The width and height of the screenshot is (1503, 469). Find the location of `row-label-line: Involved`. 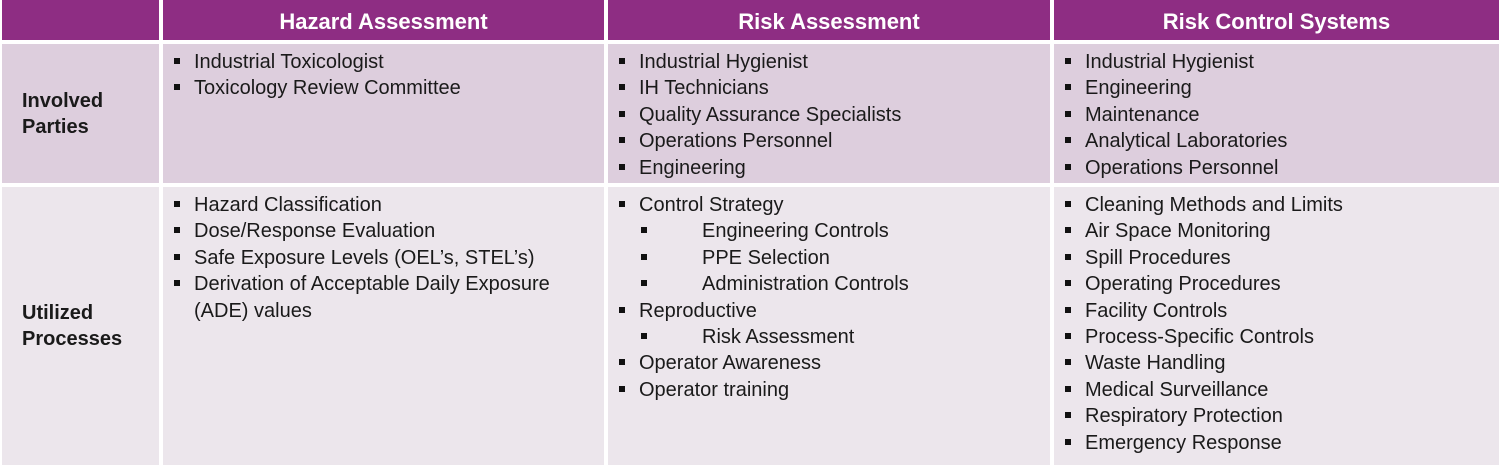

row-label-line: Involved is located at coordinates (63, 100).